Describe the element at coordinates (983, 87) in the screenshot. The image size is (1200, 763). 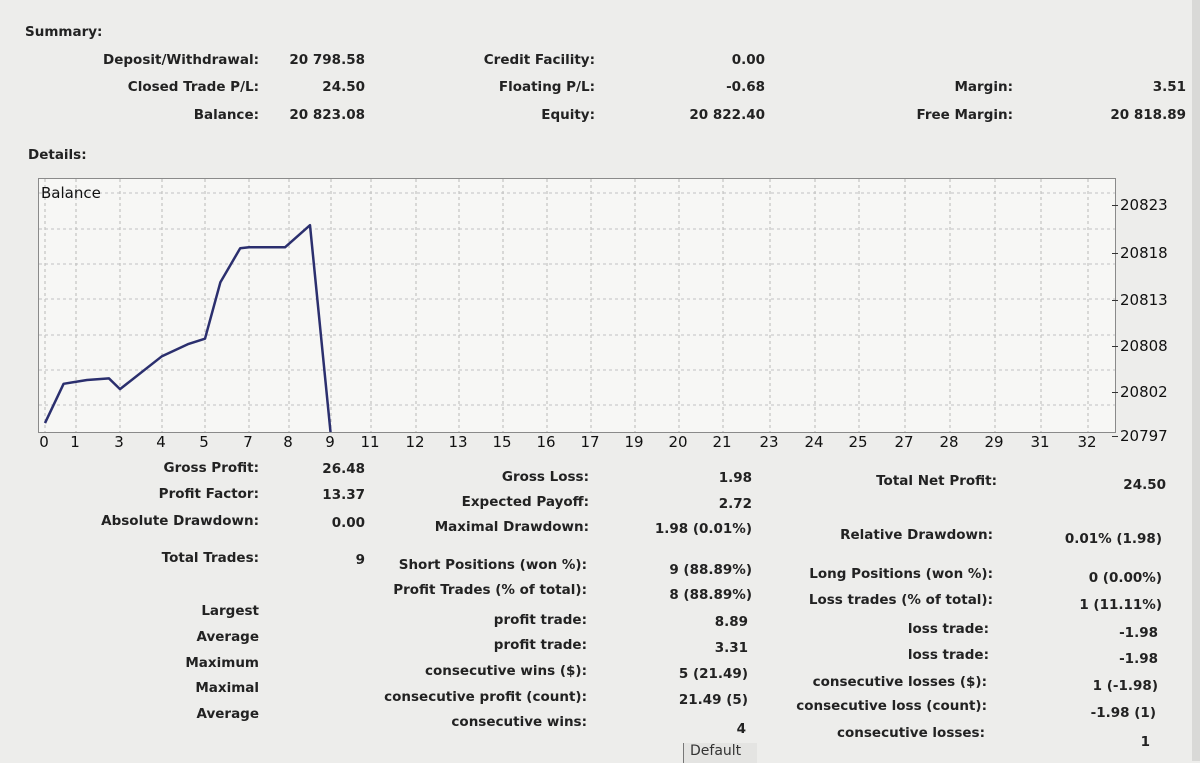
I see `margin-label: Margin:` at that location.